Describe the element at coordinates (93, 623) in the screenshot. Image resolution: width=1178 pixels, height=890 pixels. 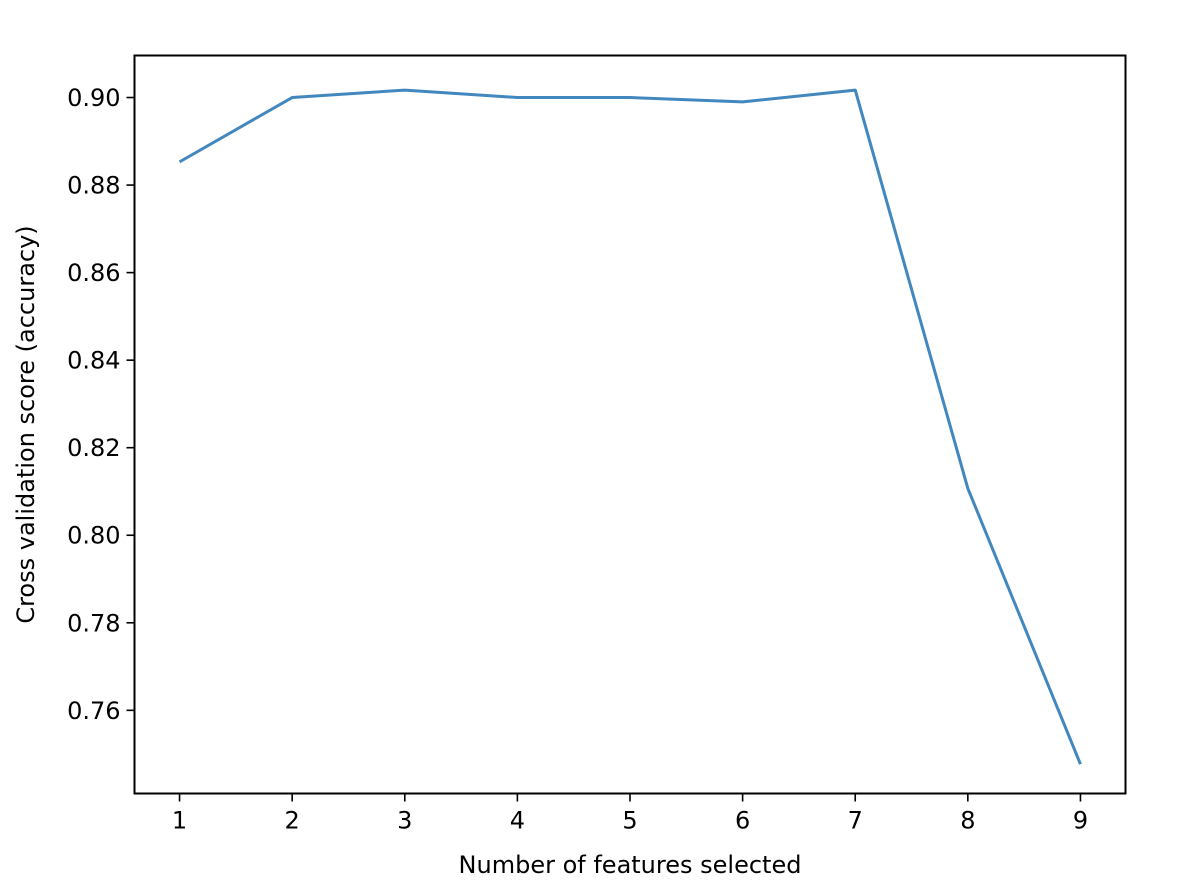
I see `y-tick-label: 0.78` at that location.